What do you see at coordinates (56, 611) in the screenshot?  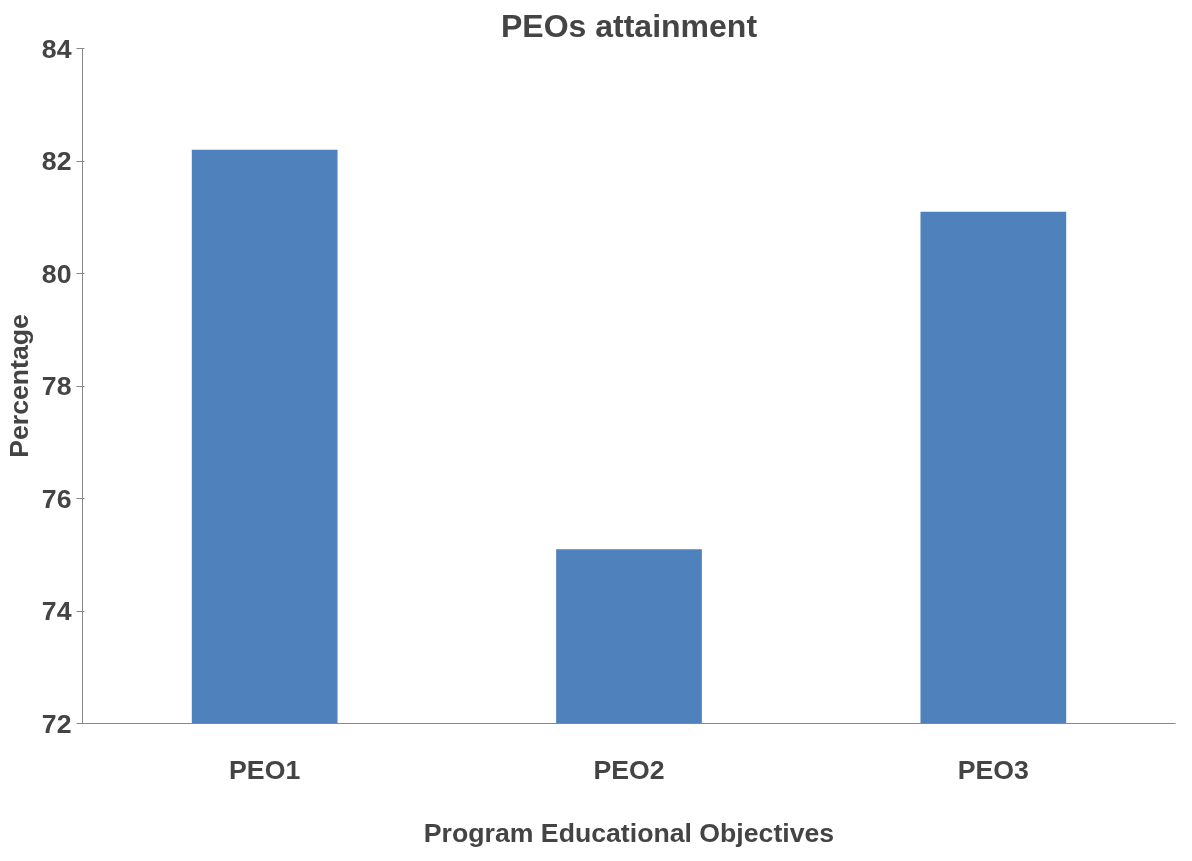 I see `y-tick-label: 74` at bounding box center [56, 611].